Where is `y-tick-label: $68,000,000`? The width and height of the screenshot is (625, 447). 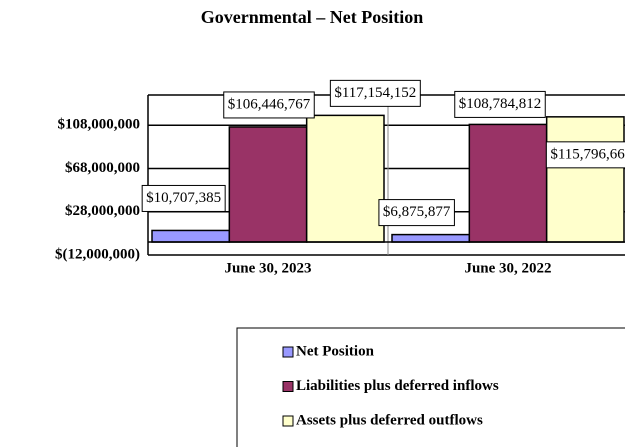 y-tick-label: $68,000,000 is located at coordinates (102, 168).